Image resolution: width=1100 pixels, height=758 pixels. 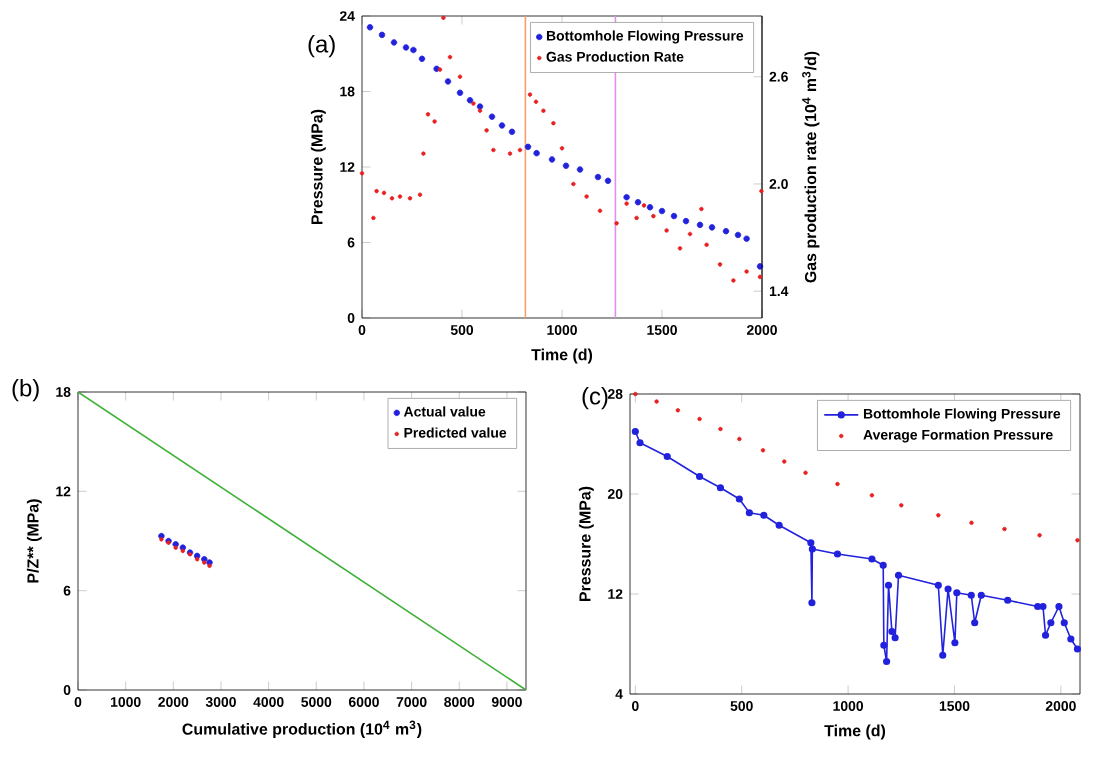 What do you see at coordinates (595, 398) in the screenshot?
I see `chart-title: (c)` at bounding box center [595, 398].